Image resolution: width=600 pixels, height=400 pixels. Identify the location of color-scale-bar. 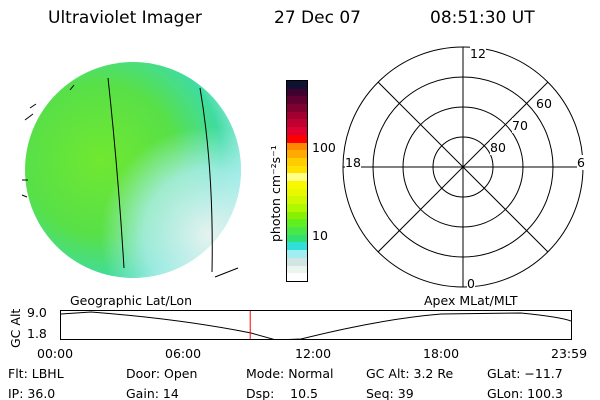
(297, 181).